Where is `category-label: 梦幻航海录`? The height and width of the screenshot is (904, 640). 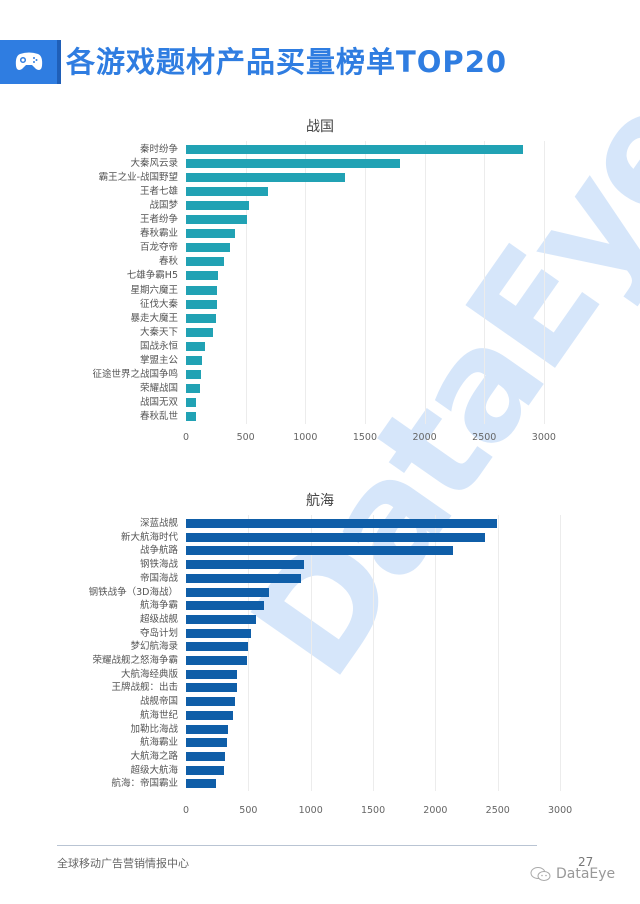
category-label: 梦幻航海录 is located at coordinates (154, 647).